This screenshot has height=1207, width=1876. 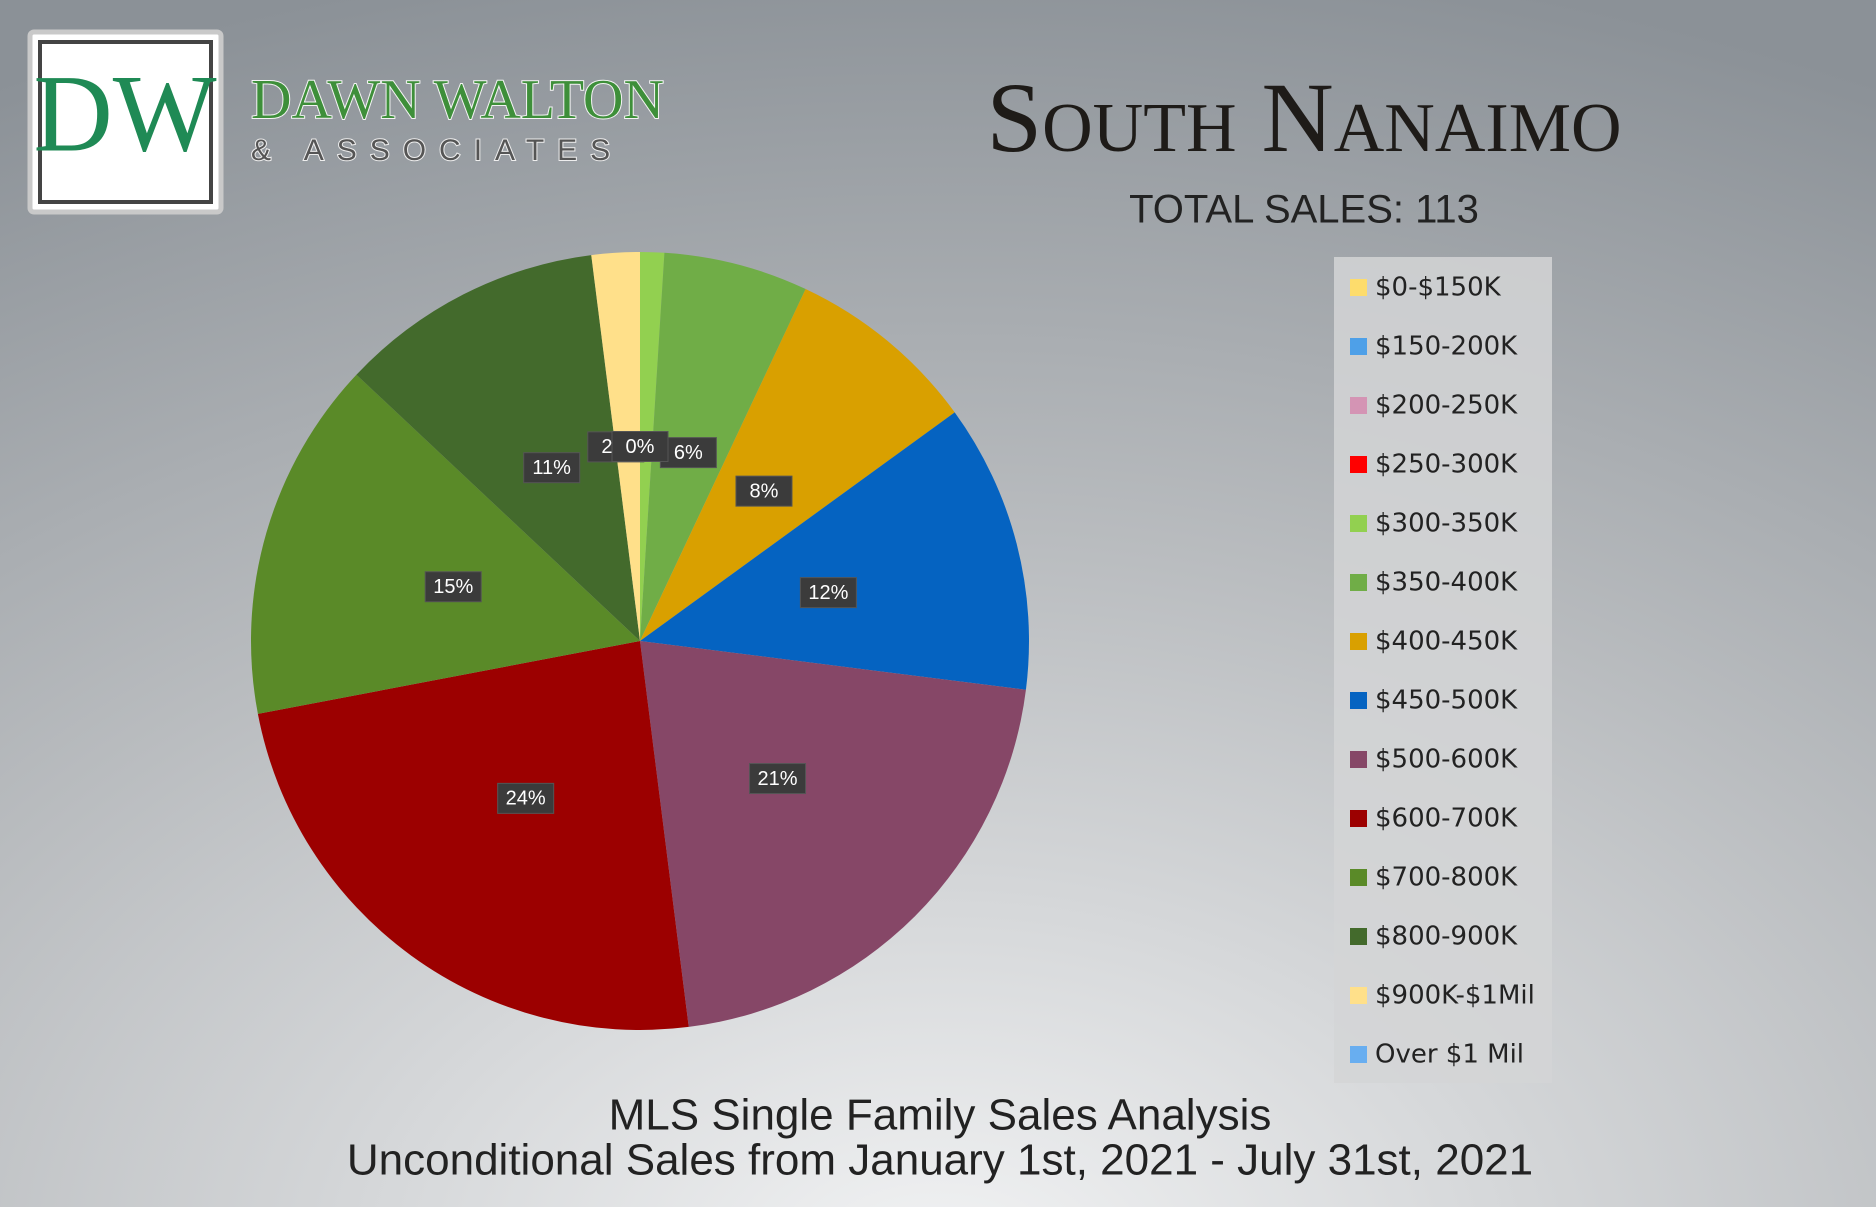 I want to click on legend-label: $900K-$1Mil, so click(x=1455, y=996).